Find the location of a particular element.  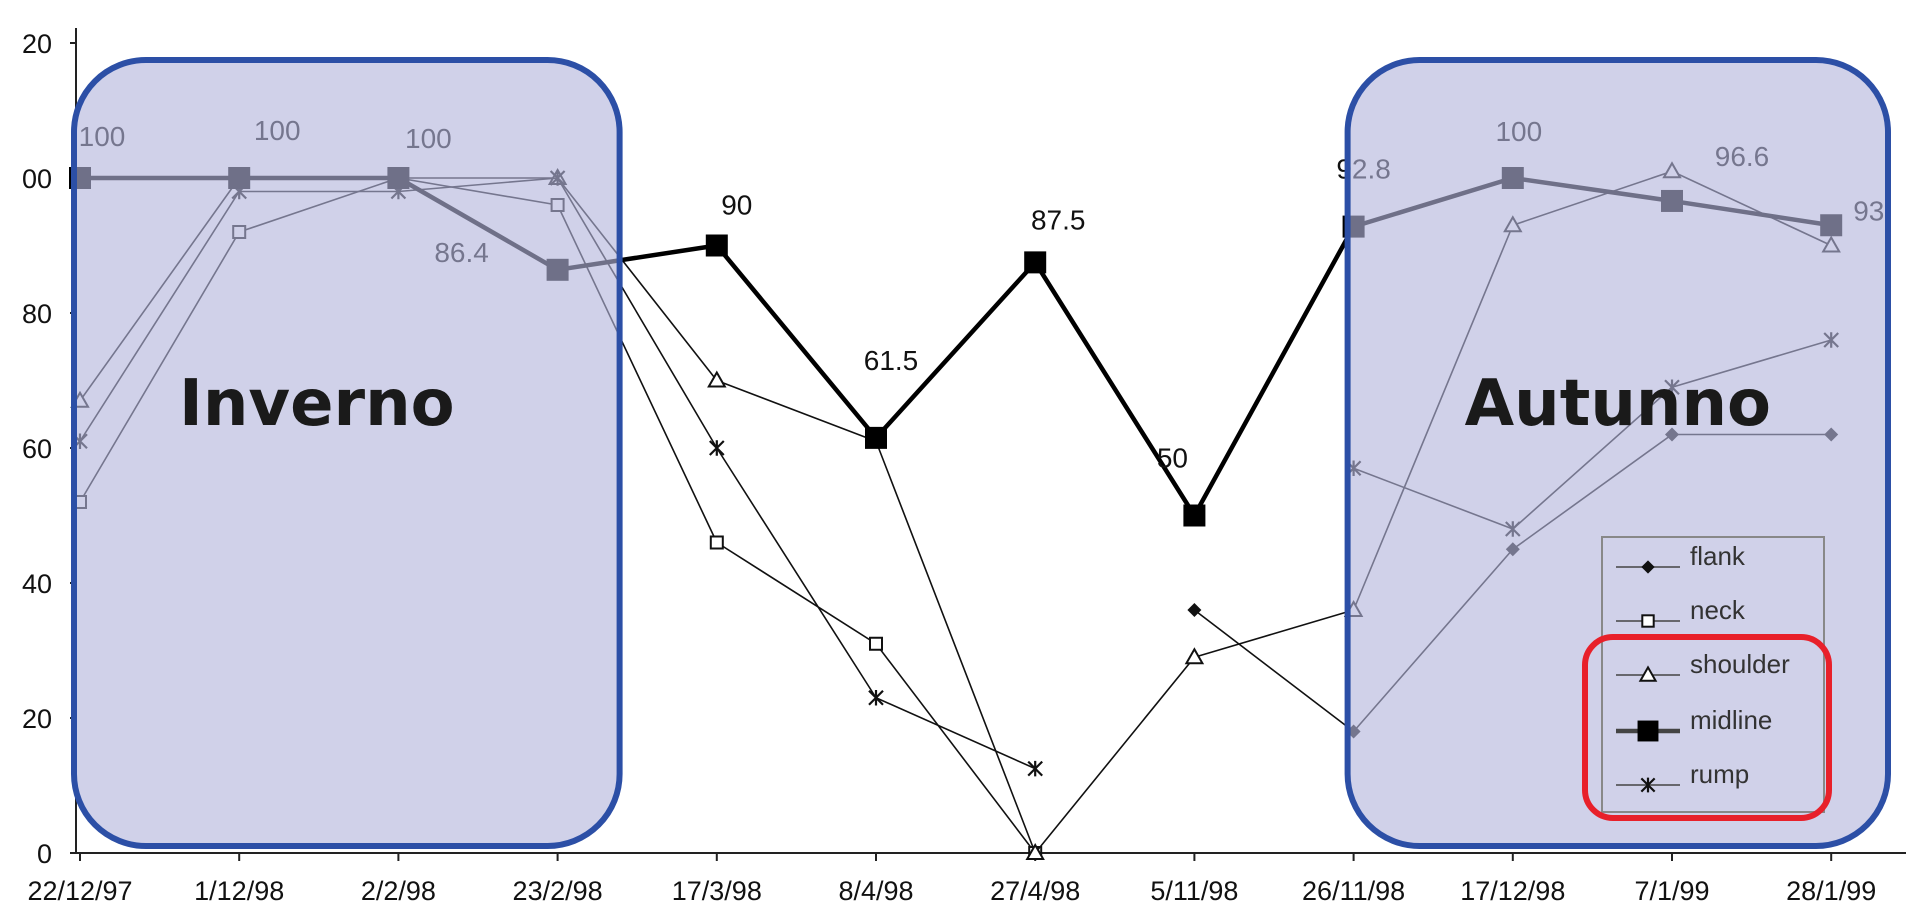

y-tick-label: 60 is located at coordinates (37, 449).